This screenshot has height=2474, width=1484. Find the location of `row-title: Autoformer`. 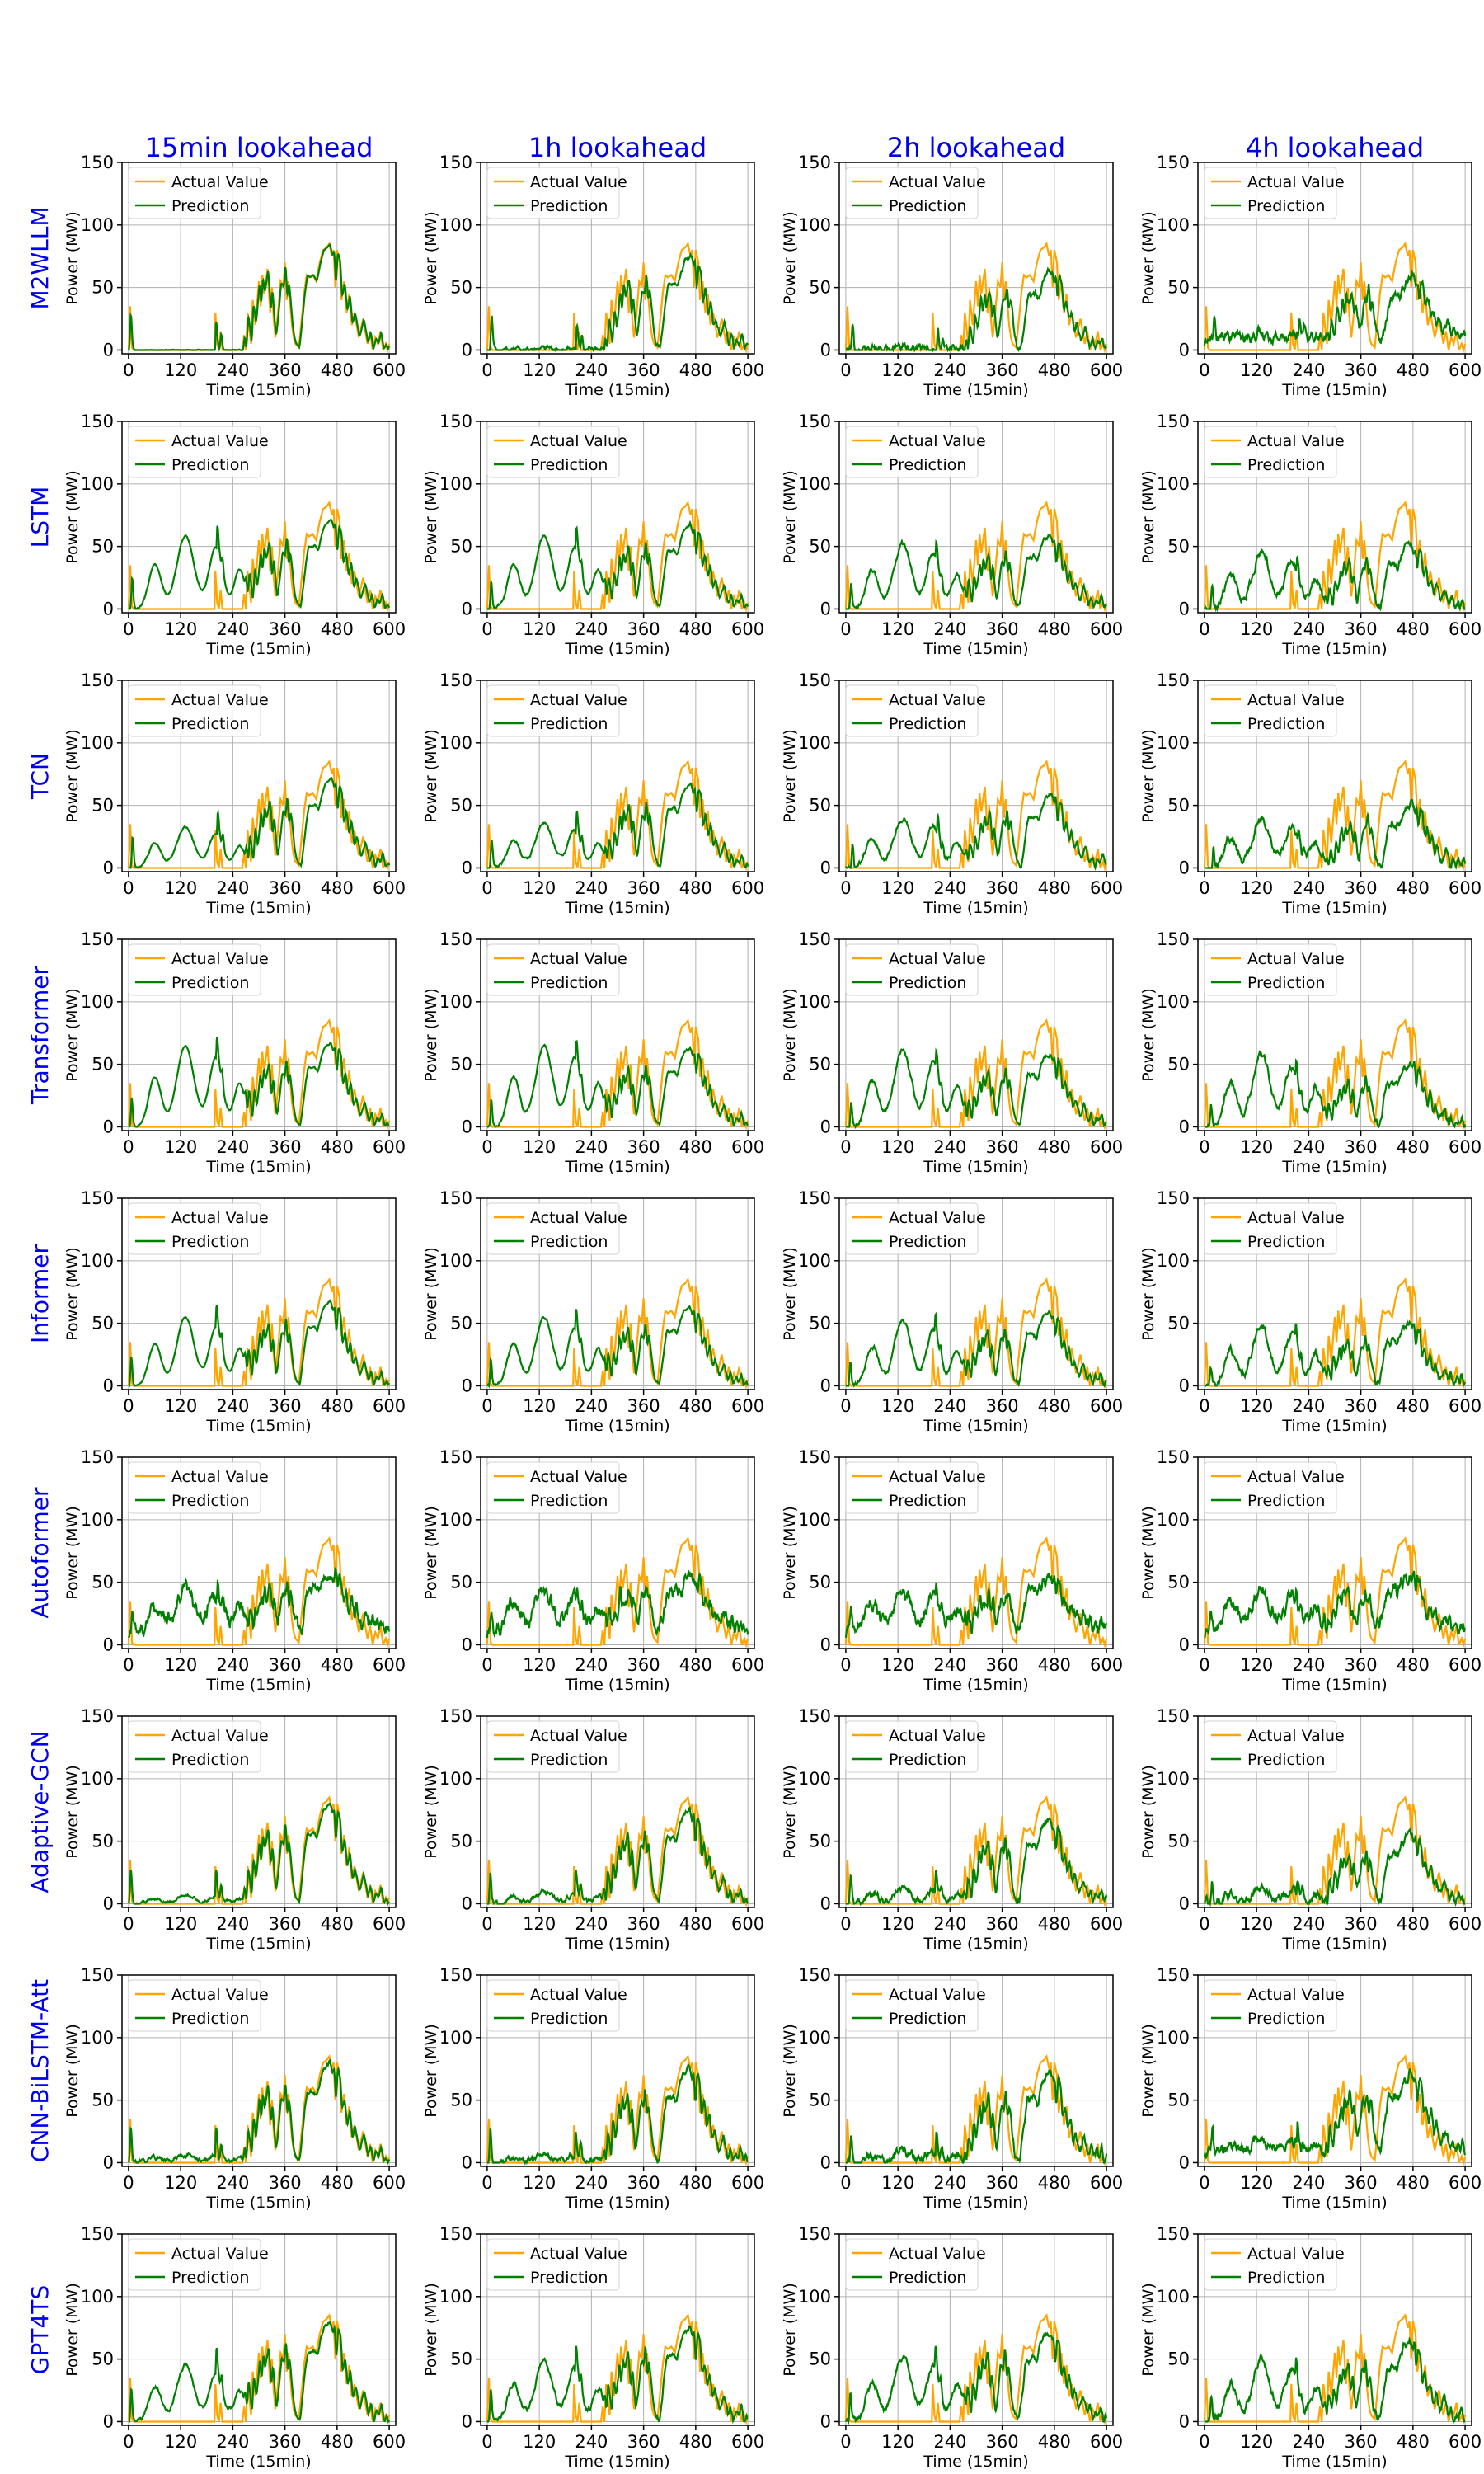

row-title: Autoformer is located at coordinates (40, 1553).